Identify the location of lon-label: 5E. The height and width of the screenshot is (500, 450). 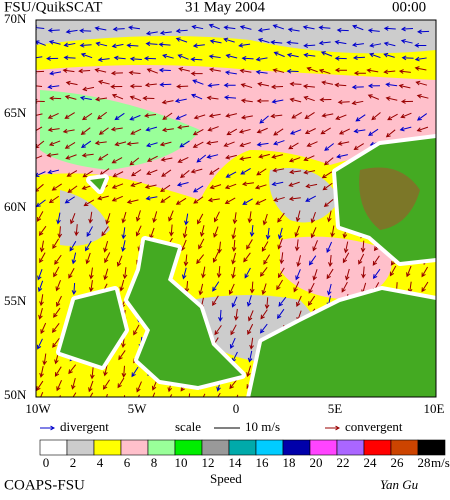
(335, 408).